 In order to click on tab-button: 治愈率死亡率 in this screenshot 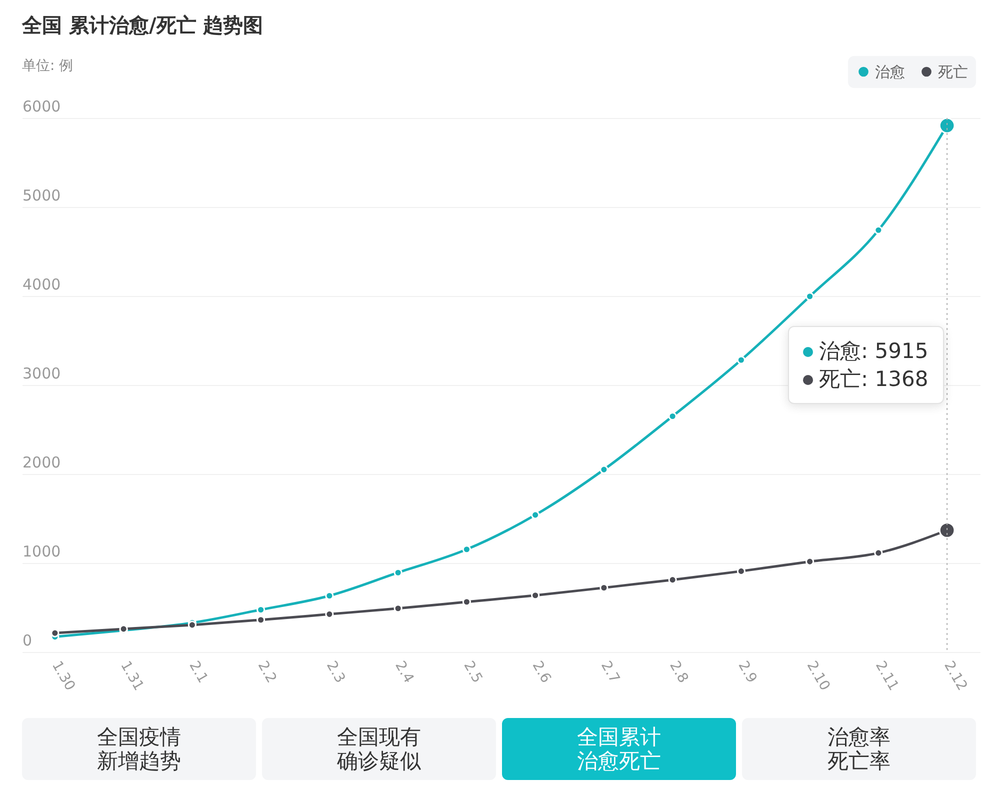, I will do `click(859, 749)`.